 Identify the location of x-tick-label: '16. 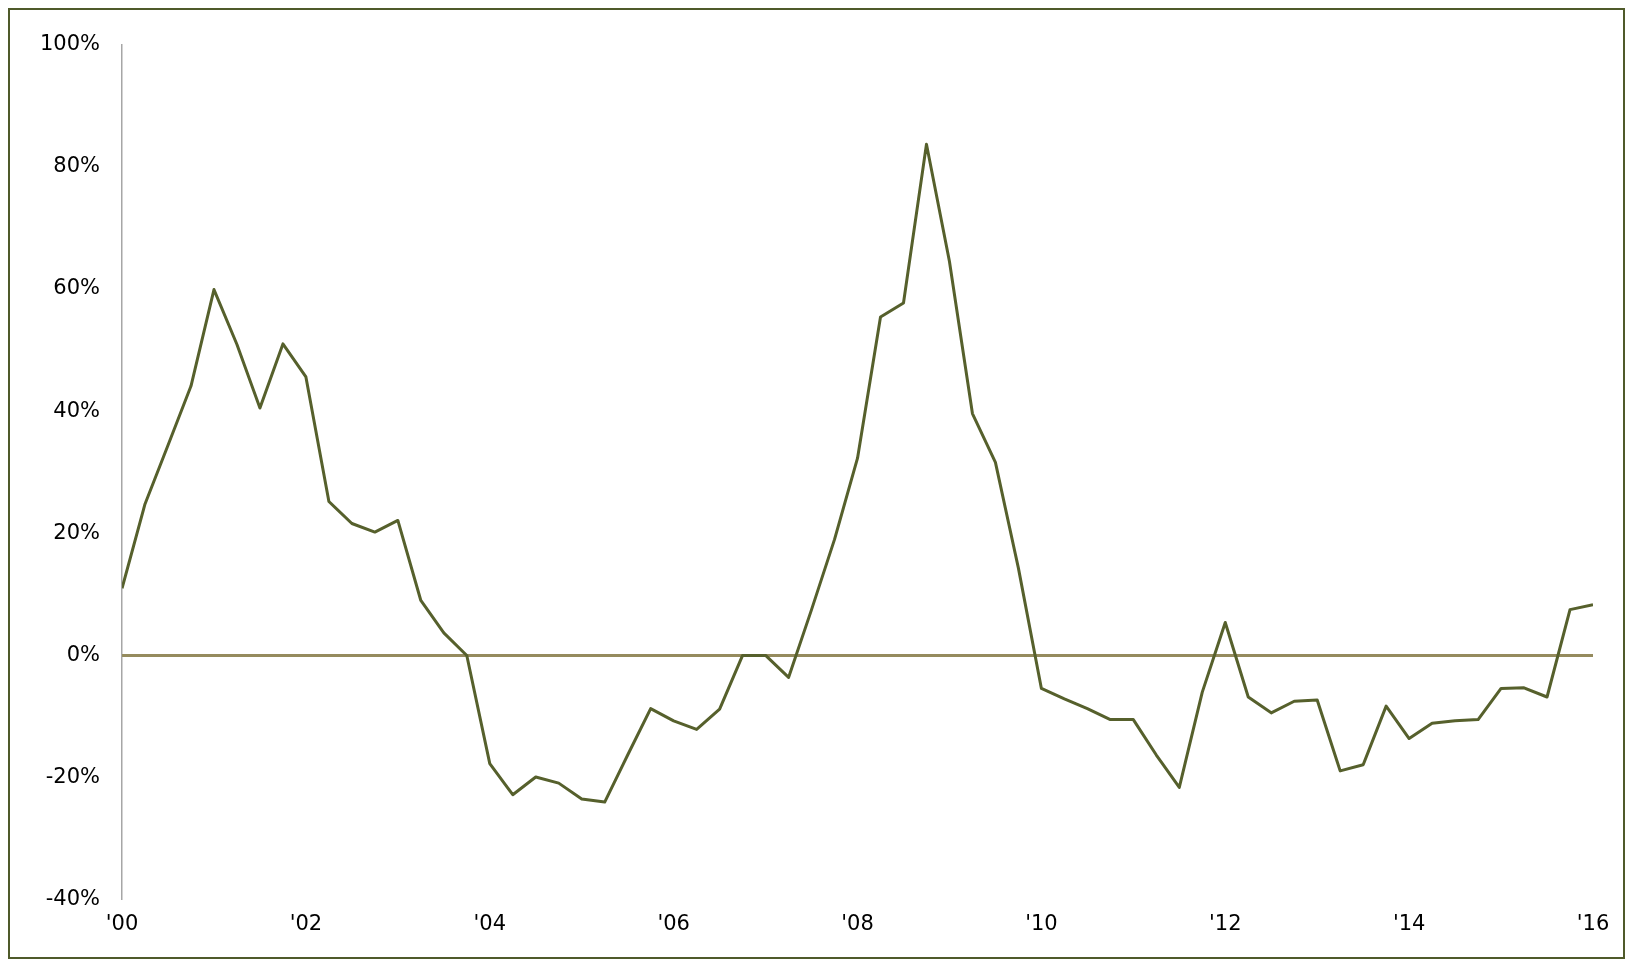
(1593, 922).